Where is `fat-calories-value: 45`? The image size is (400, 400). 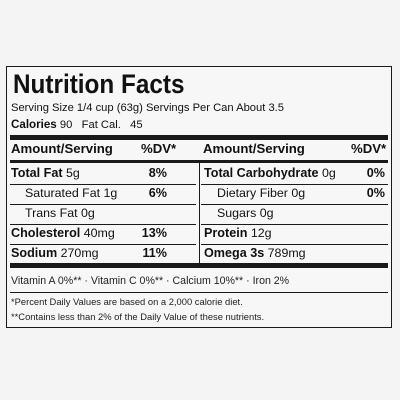 fat-calories-value: 45 is located at coordinates (136, 125).